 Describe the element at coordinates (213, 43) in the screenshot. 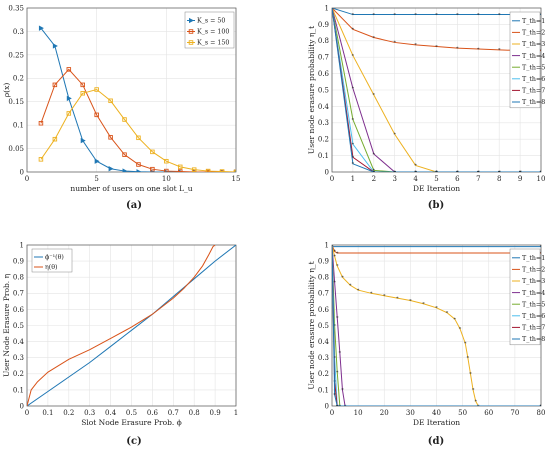

I see `legend-label: K_s = 150` at that location.